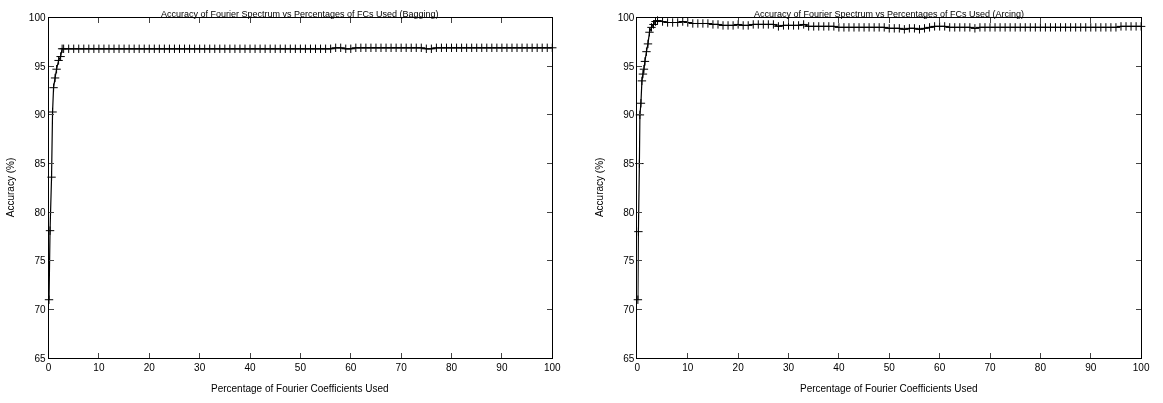 This screenshot has height=403, width=1163. Describe the element at coordinates (300, 14) in the screenshot. I see `chart-title: Accuracy of Fourier Spectrum vs Percentages of FCs Used (Bagging)` at that location.